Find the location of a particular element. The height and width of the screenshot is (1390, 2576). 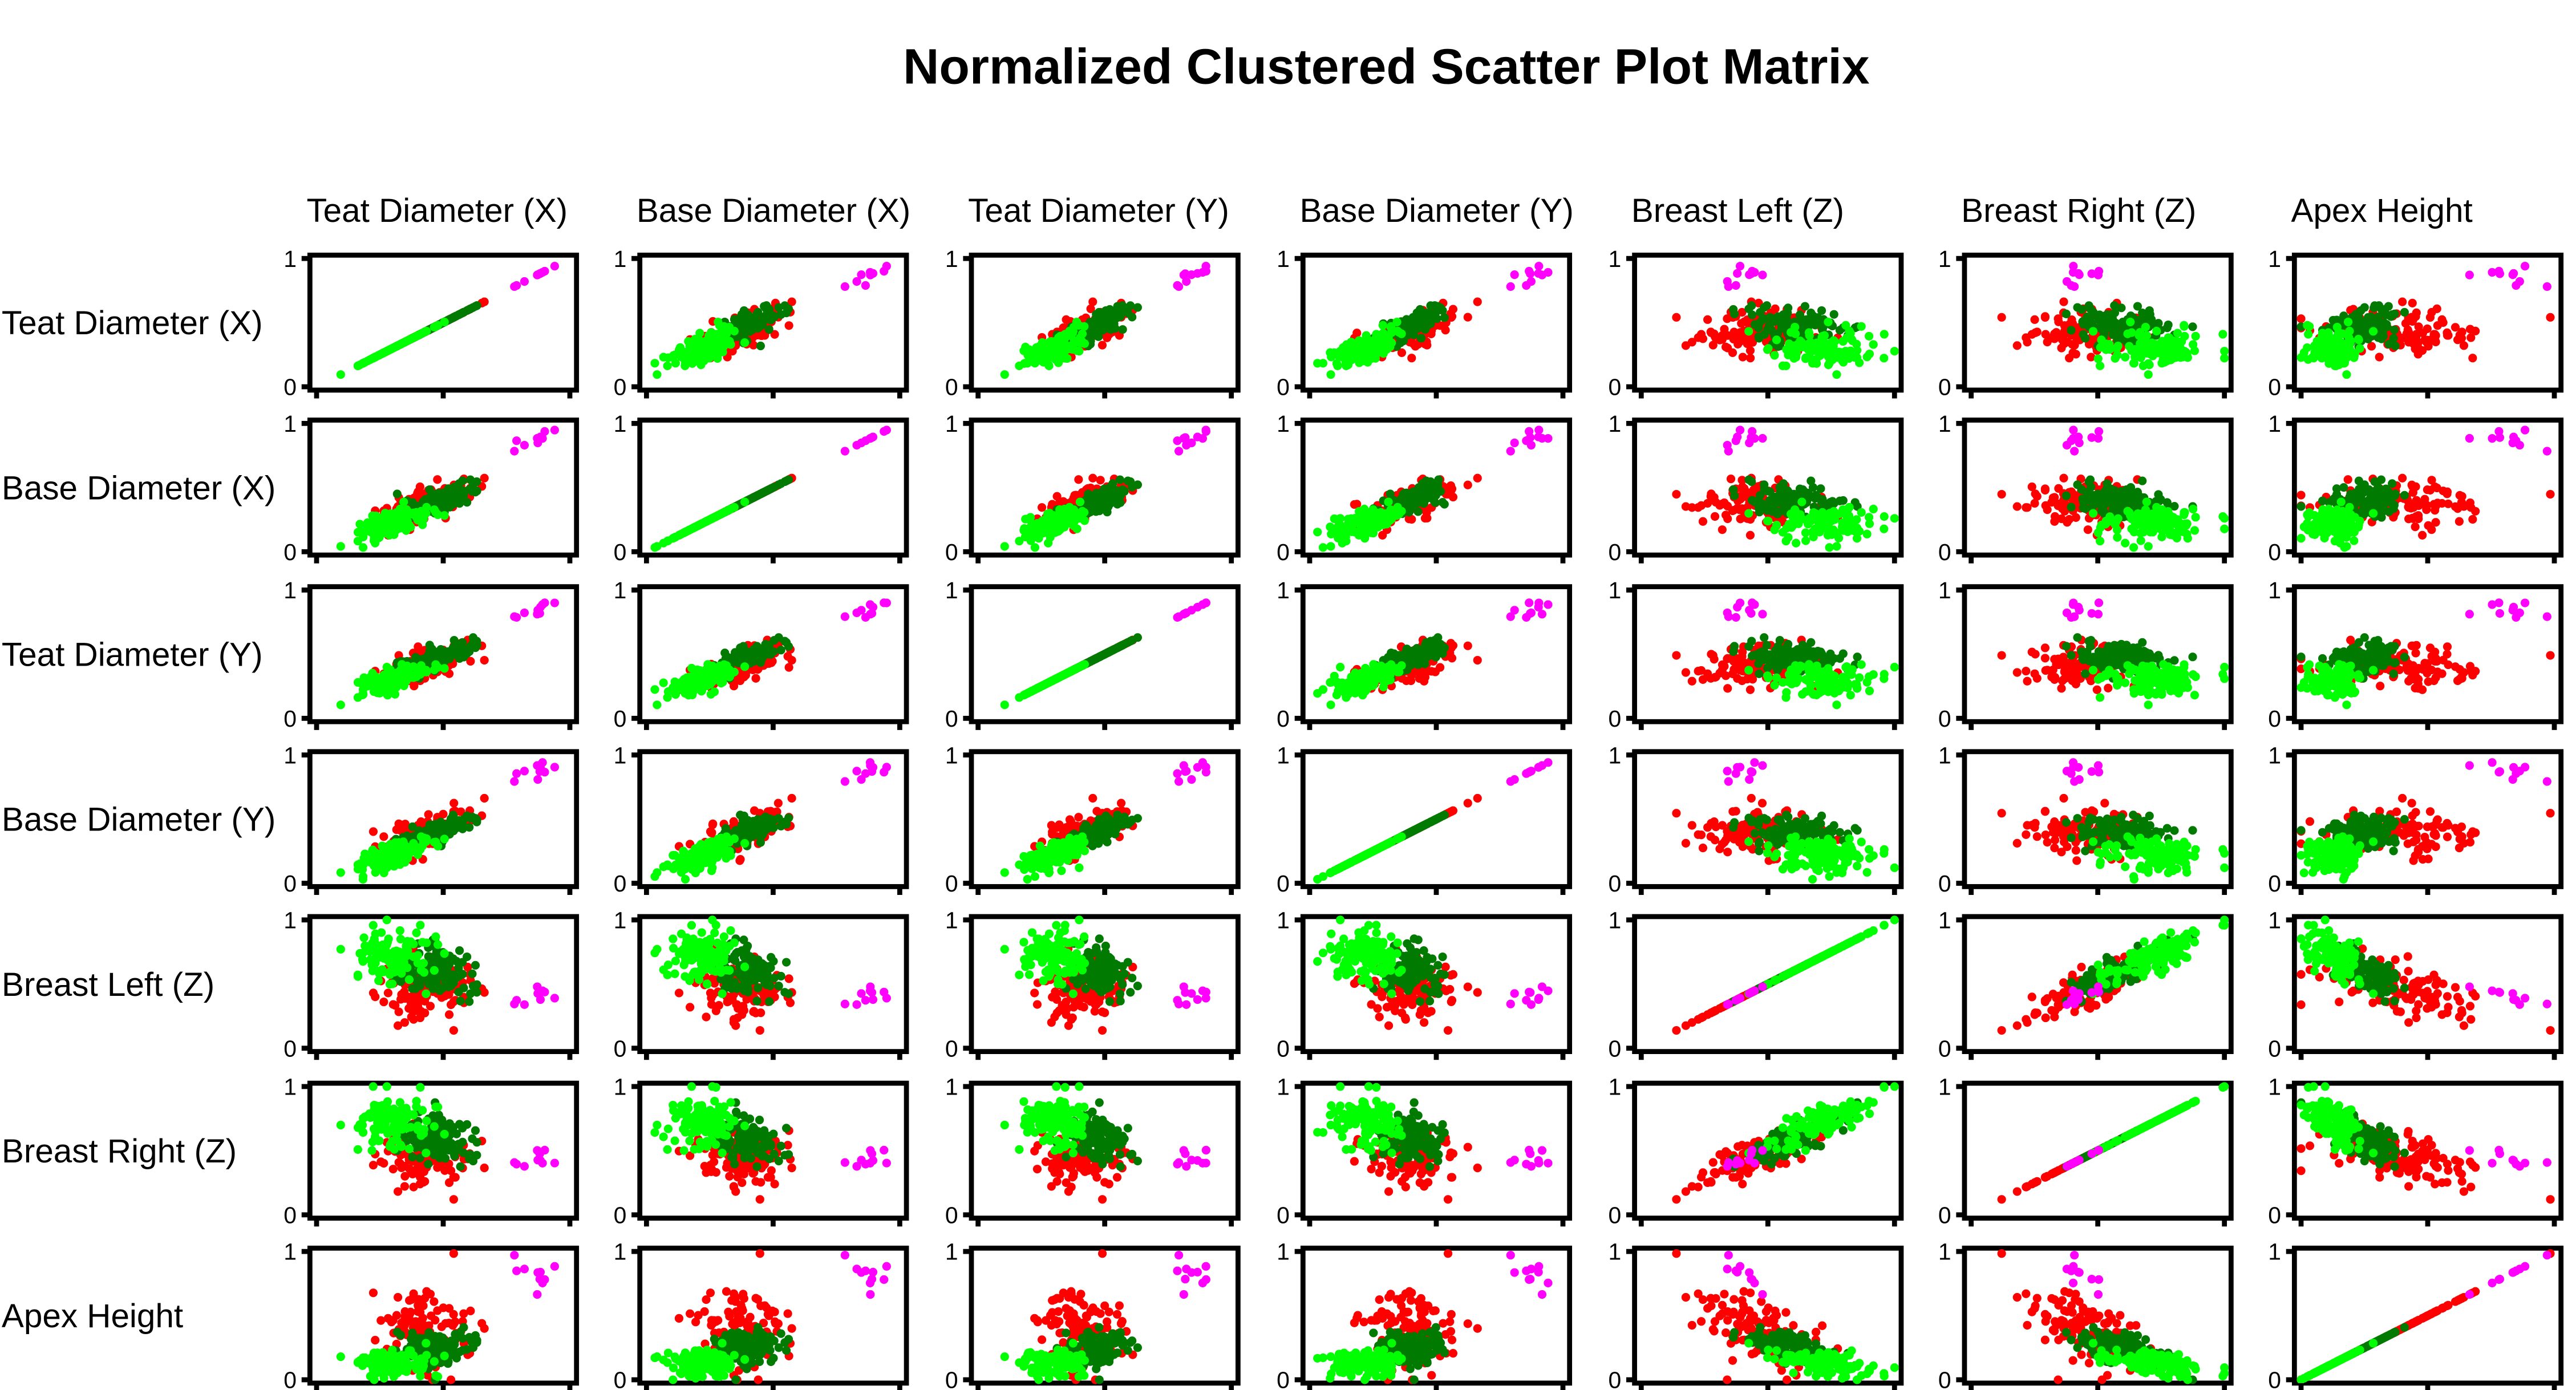

row-label: Breast Left (Z) is located at coordinates (108, 984).